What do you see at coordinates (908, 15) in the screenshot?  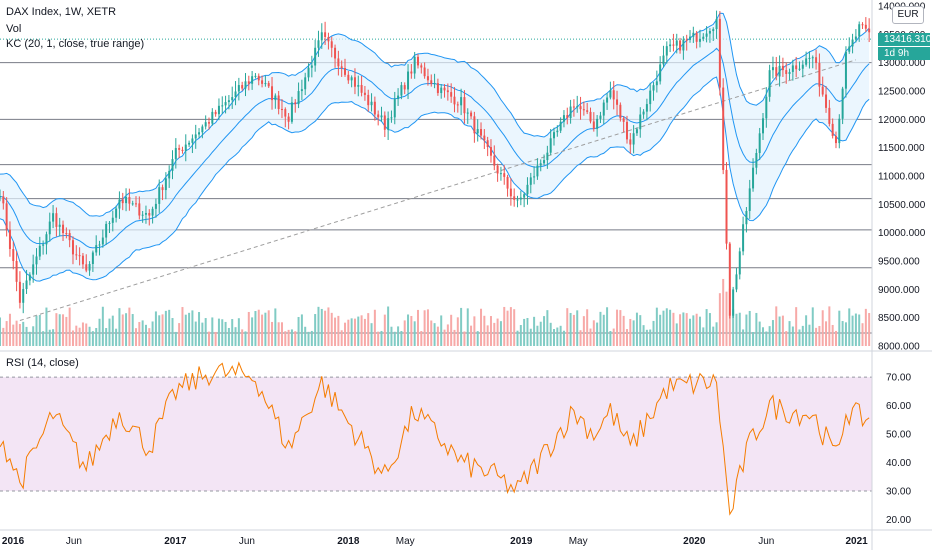 I see `currency-button: EUR` at bounding box center [908, 15].